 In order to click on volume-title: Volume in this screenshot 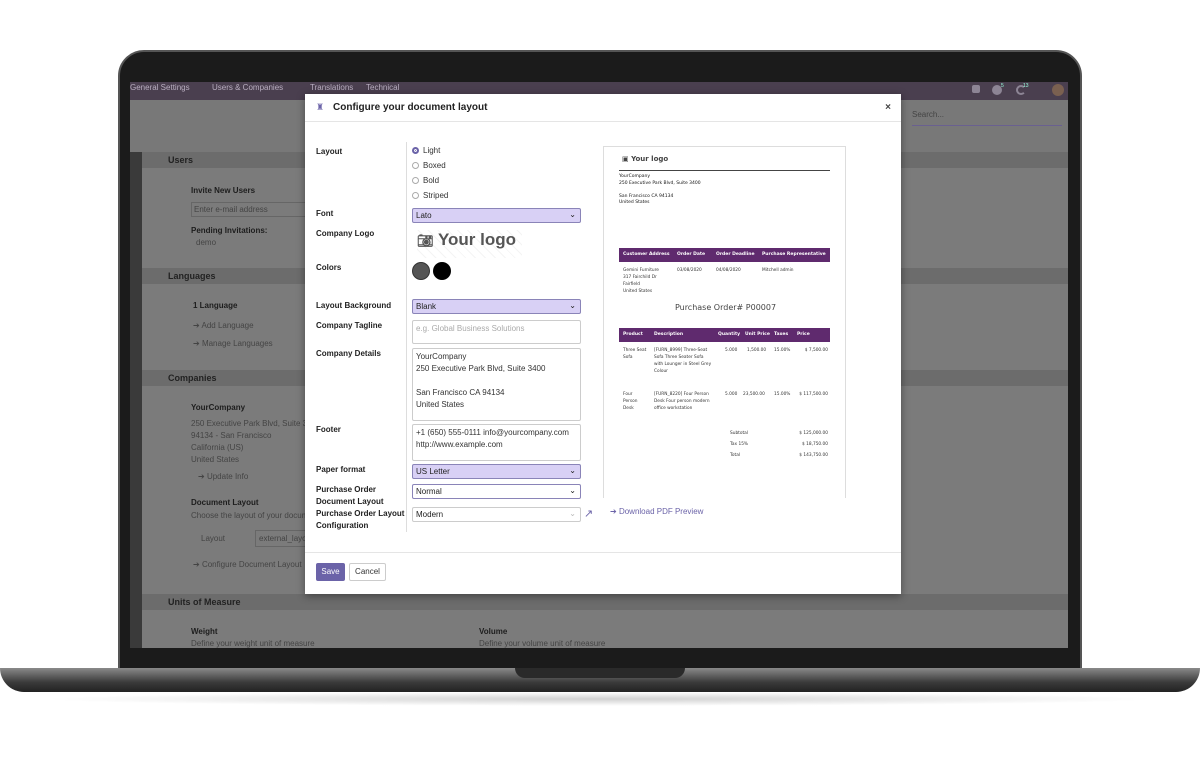, I will do `click(493, 631)`.